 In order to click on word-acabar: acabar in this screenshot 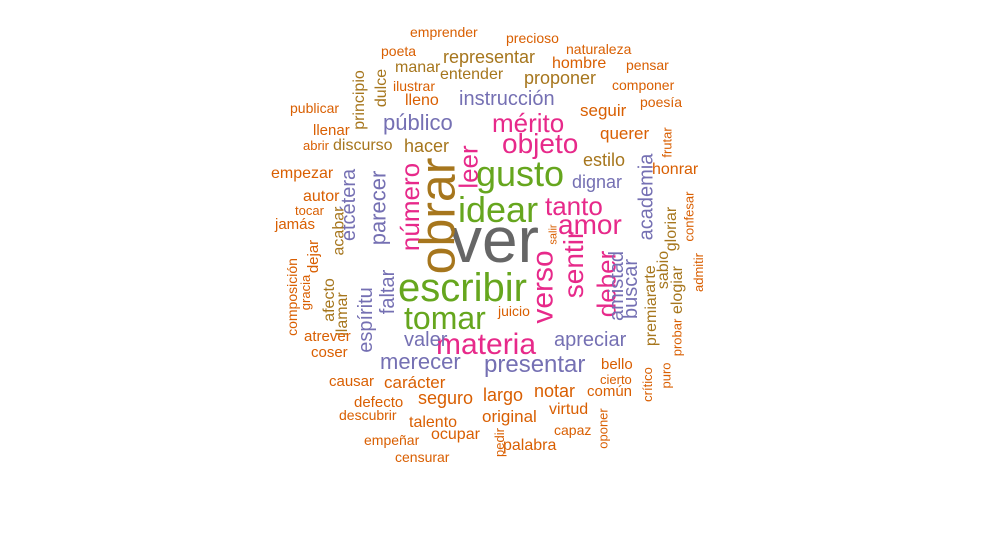, I will do `click(339, 231)`.